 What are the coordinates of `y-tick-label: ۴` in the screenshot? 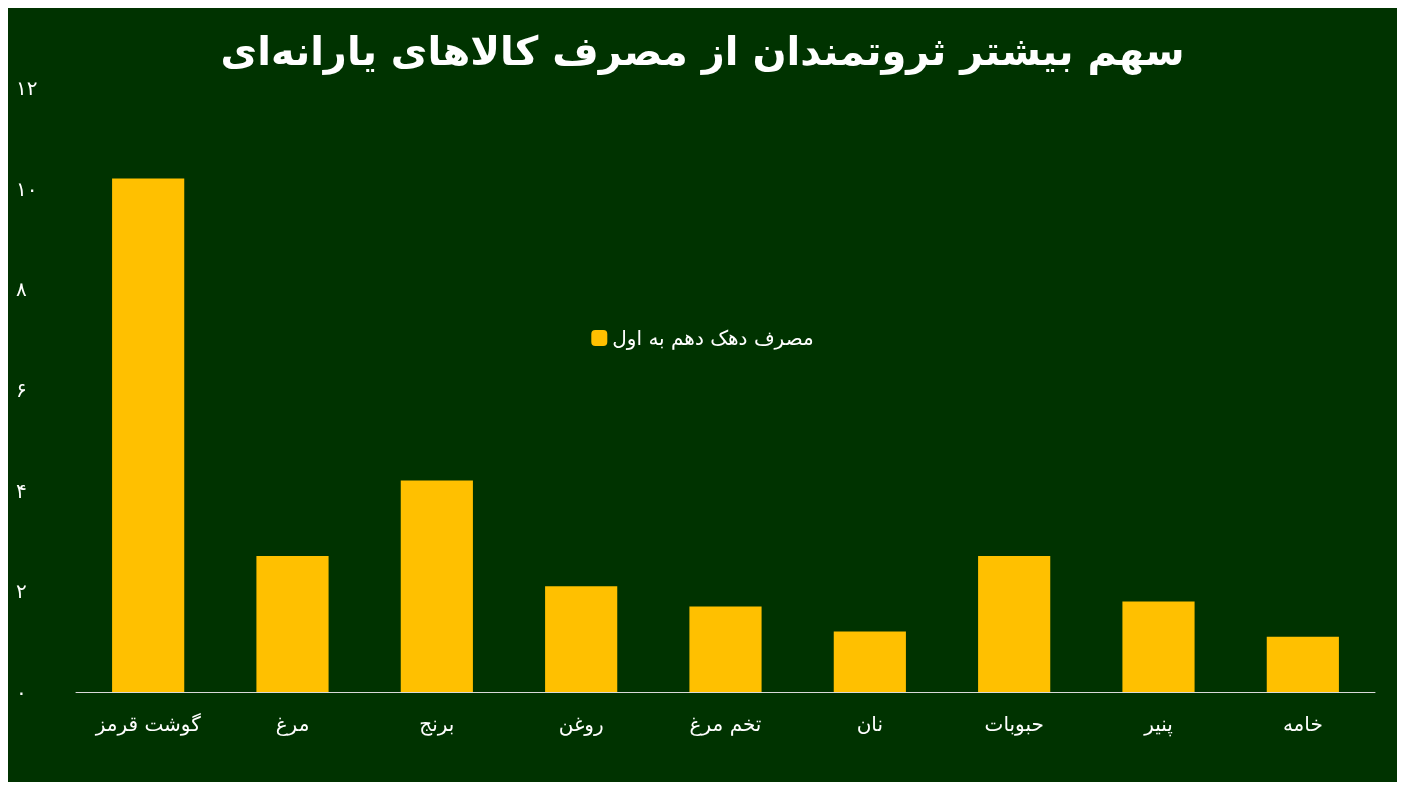 It's located at (21, 490).